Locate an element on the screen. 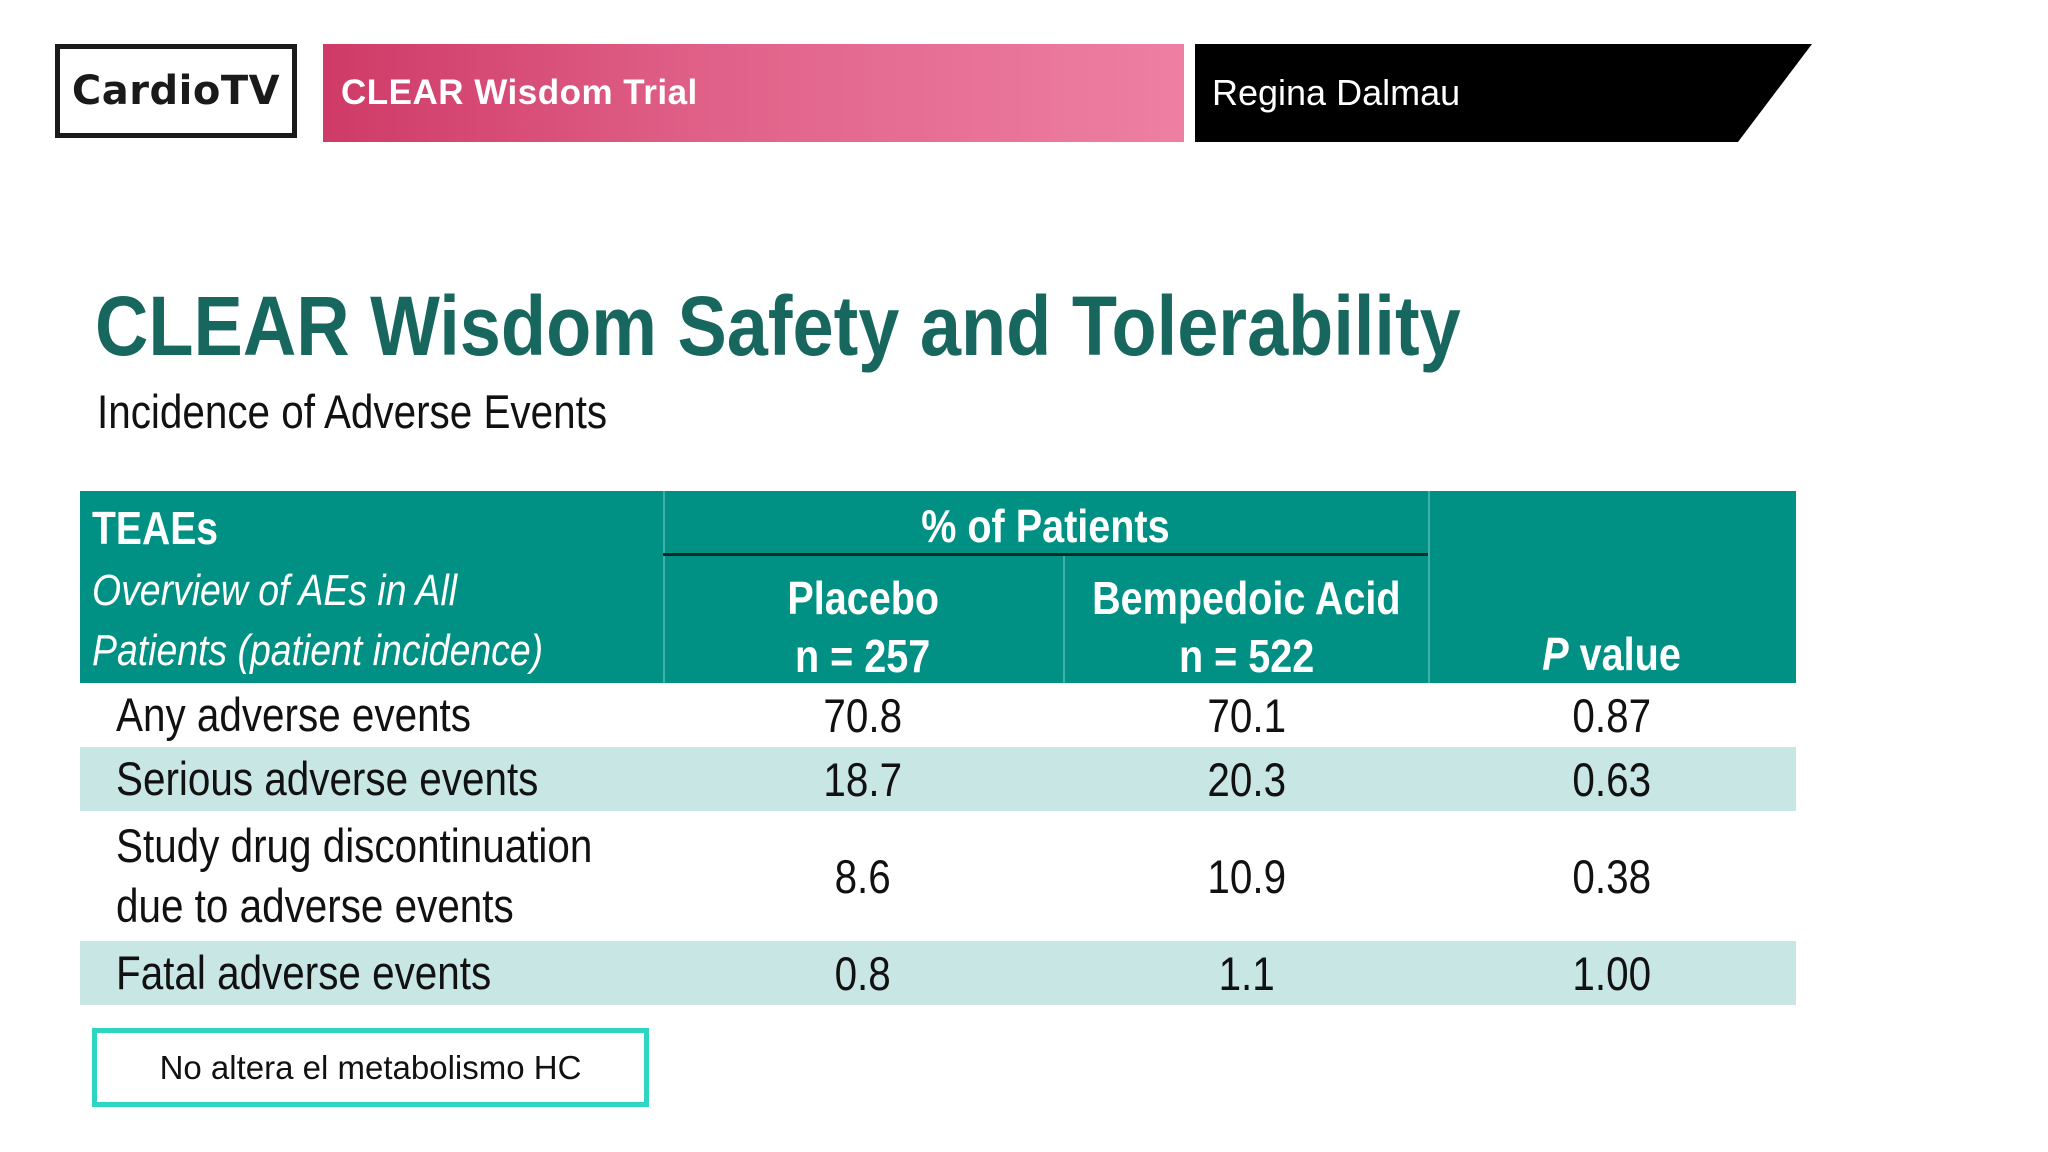 The image size is (2048, 1152). logo-text: CardioTV is located at coordinates (176, 91).